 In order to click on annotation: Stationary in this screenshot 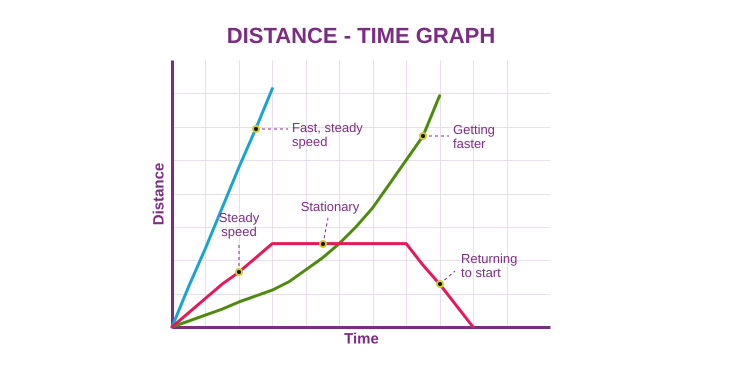, I will do `click(330, 206)`.